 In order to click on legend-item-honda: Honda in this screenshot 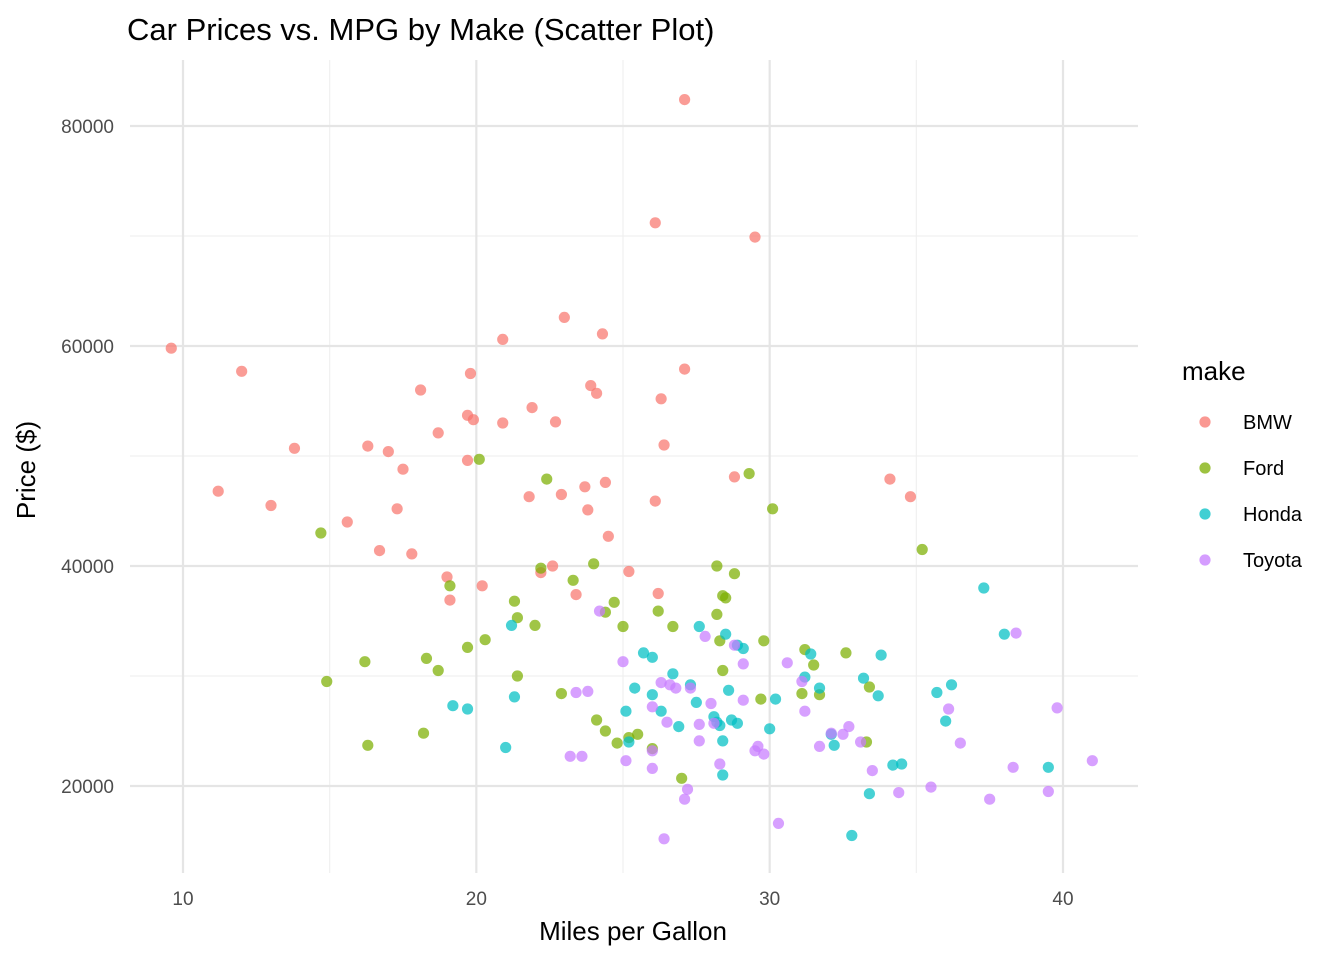, I will do `click(1251, 515)`.